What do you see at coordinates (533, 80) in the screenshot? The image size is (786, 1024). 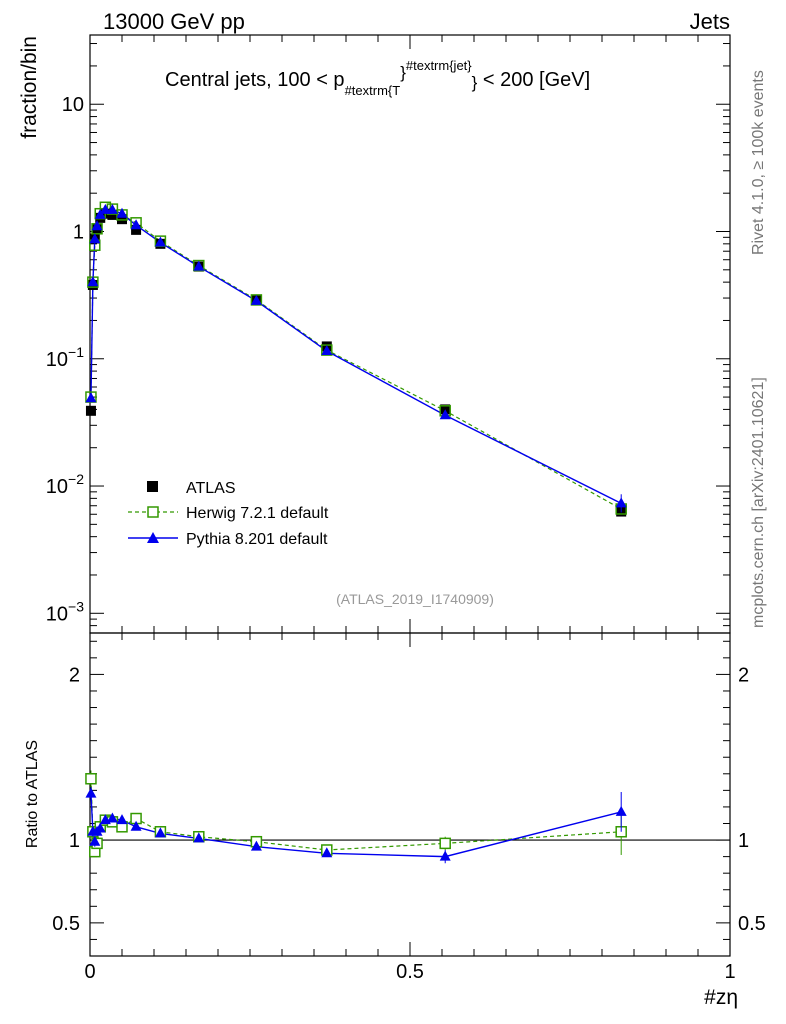 I see `main-title-post: < 200 [GeV]` at bounding box center [533, 80].